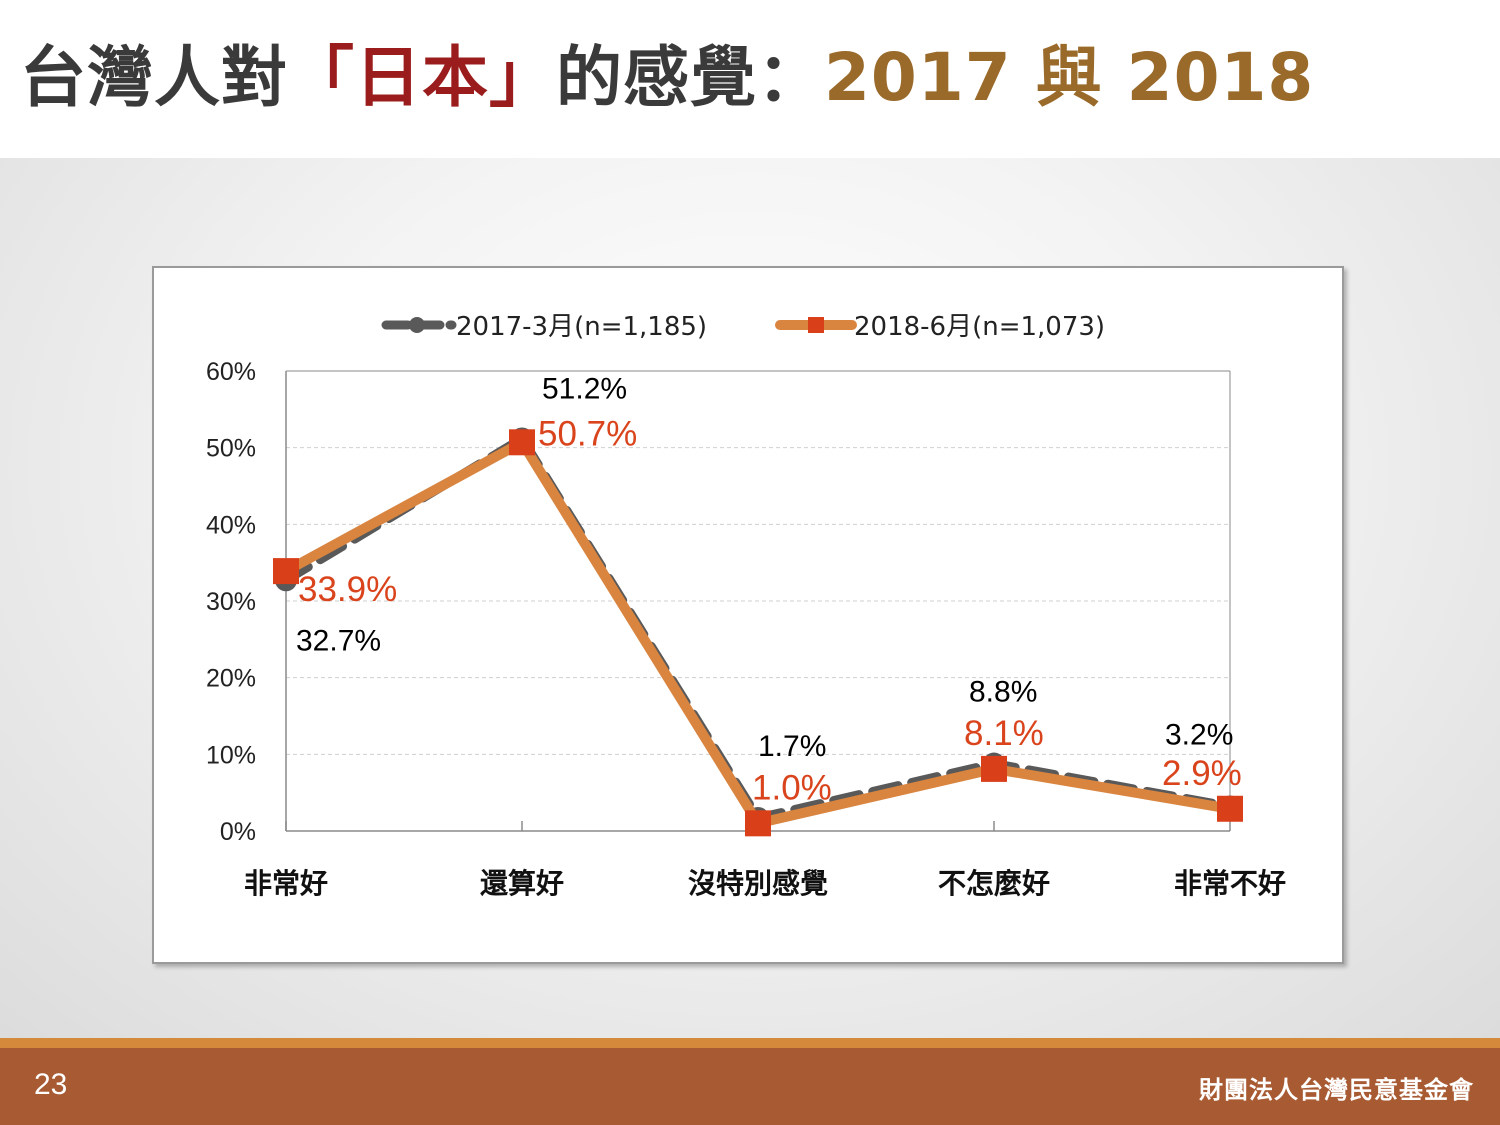 This screenshot has height=1125, width=1500. Describe the element at coordinates (1004, 733) in the screenshot. I see `data-label-2018: 8.1%` at that location.